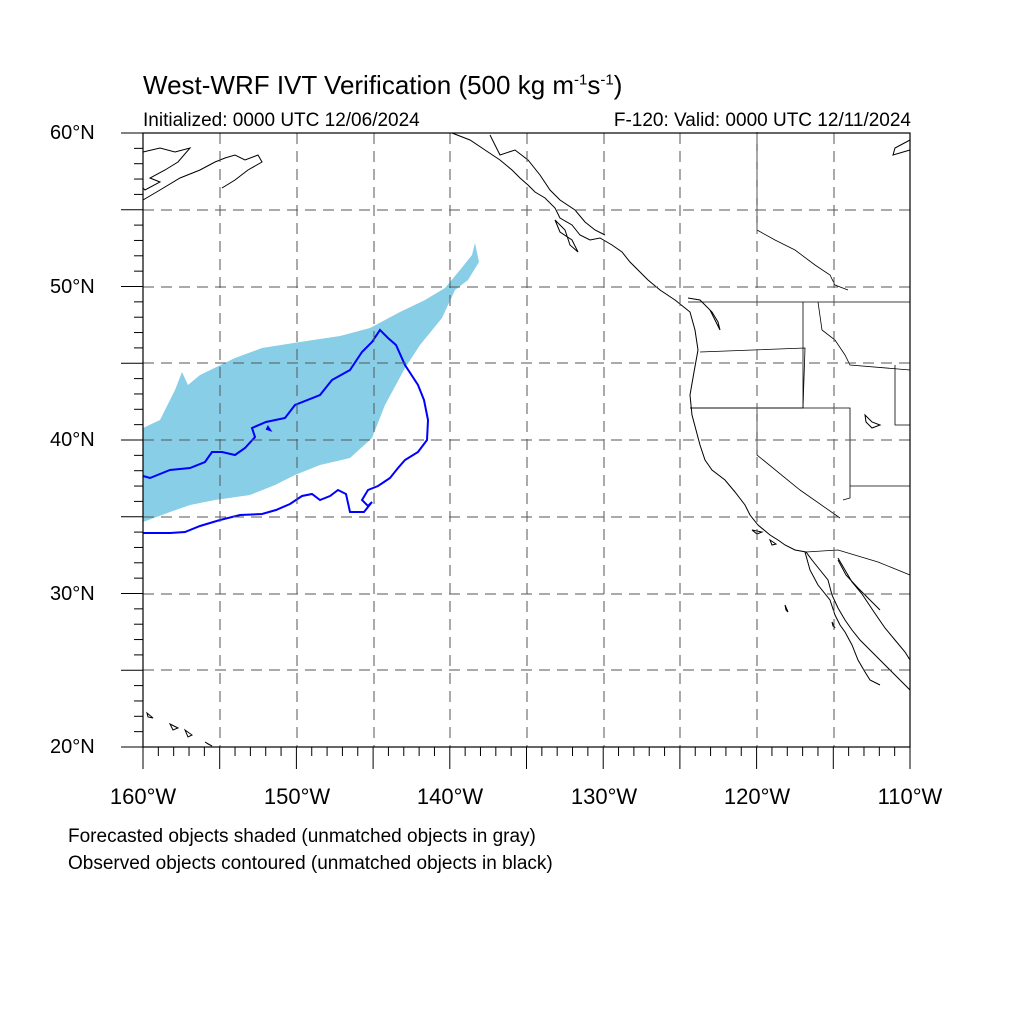  Describe the element at coordinates (799, 354) in the screenshot. I see `state-borders` at that location.